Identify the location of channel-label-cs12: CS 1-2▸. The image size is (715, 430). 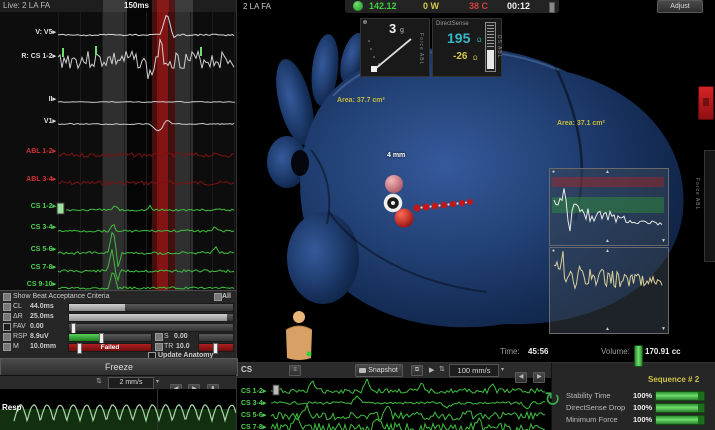
(43, 206).